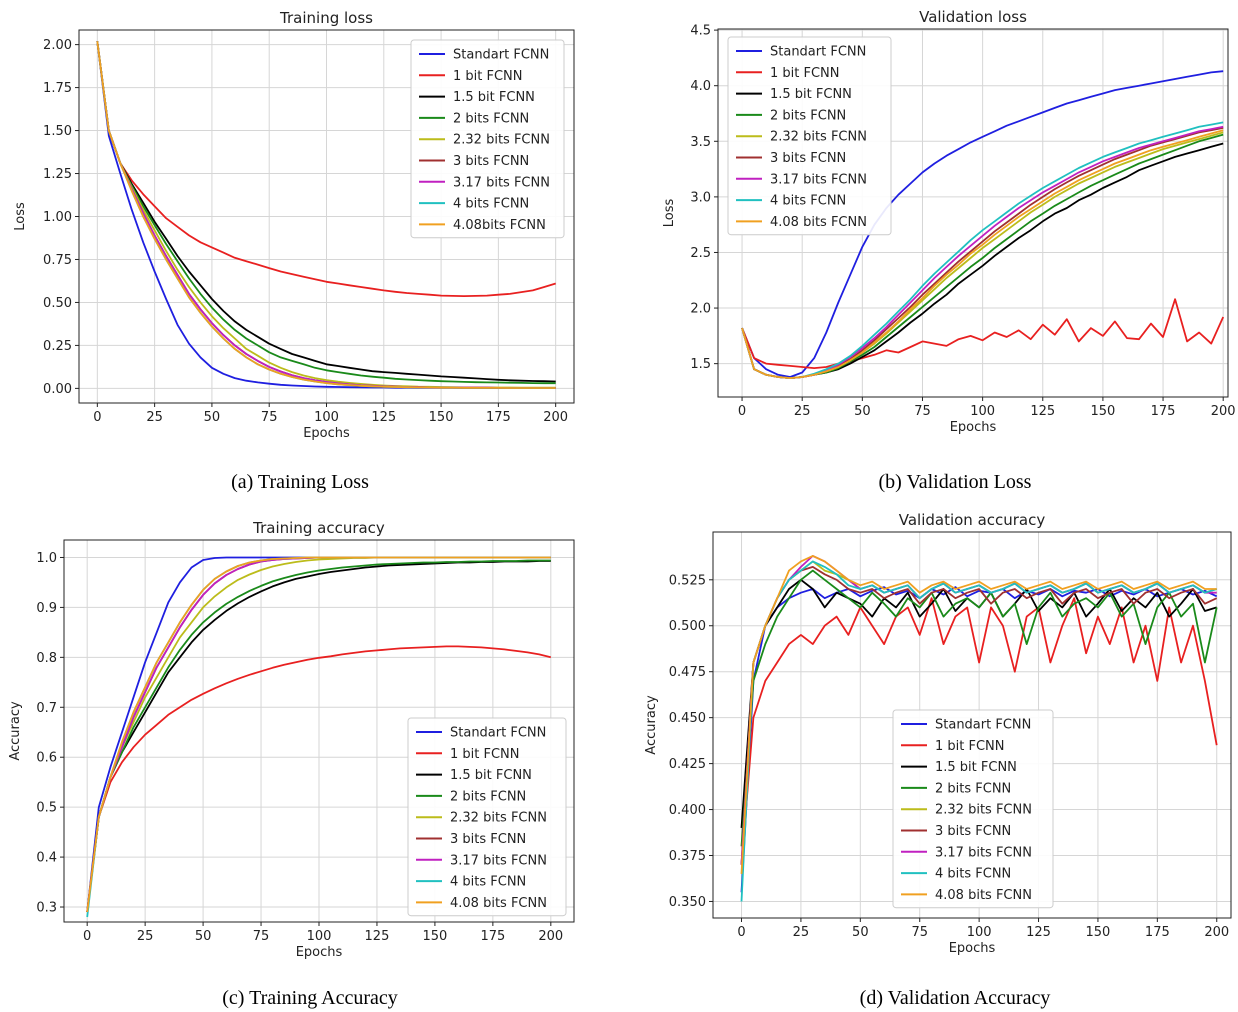  What do you see at coordinates (818, 222) in the screenshot?
I see `legend-entry: 4.08 bits FCNN` at bounding box center [818, 222].